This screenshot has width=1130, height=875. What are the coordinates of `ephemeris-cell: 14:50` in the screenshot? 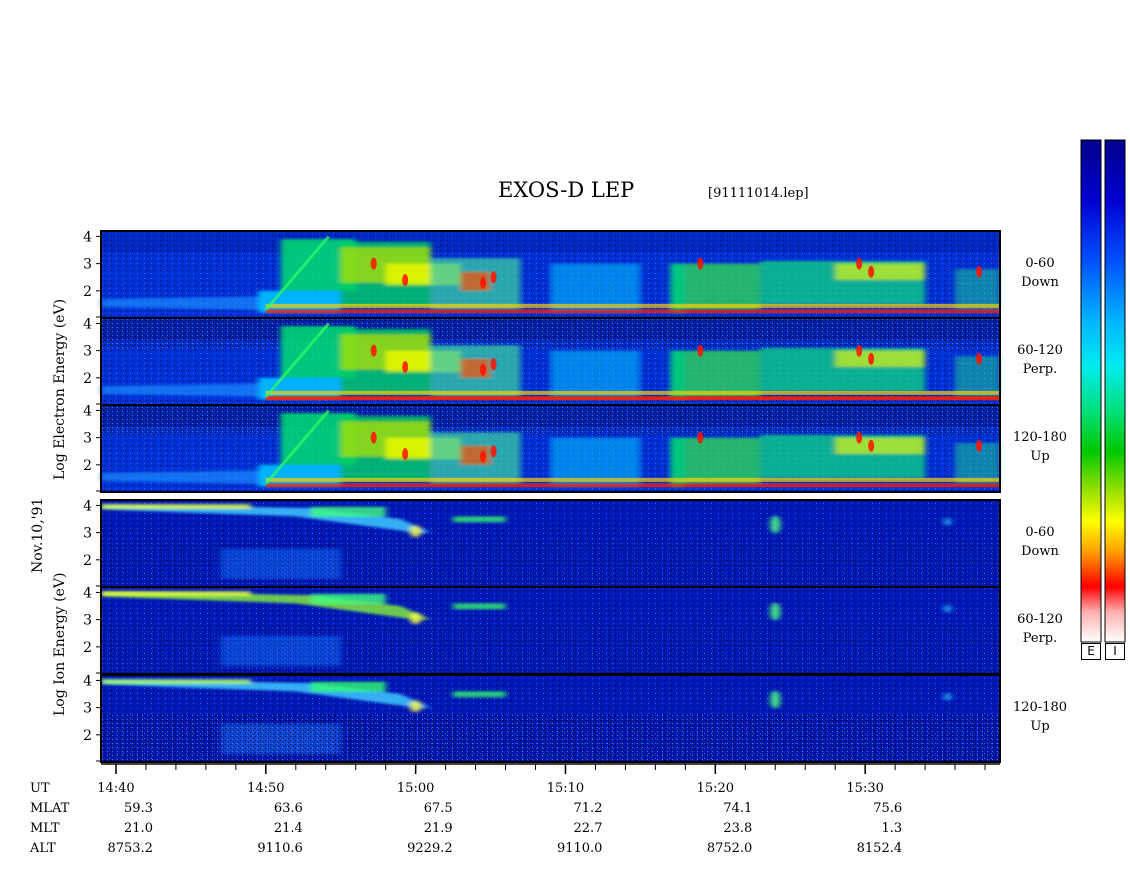 It's located at (266, 788).